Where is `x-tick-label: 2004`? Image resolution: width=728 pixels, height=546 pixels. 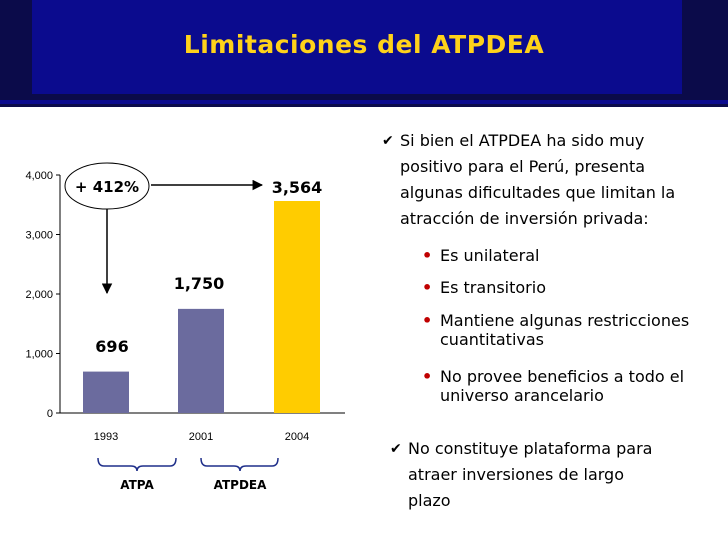 x-tick-label: 2004 is located at coordinates (297, 437).